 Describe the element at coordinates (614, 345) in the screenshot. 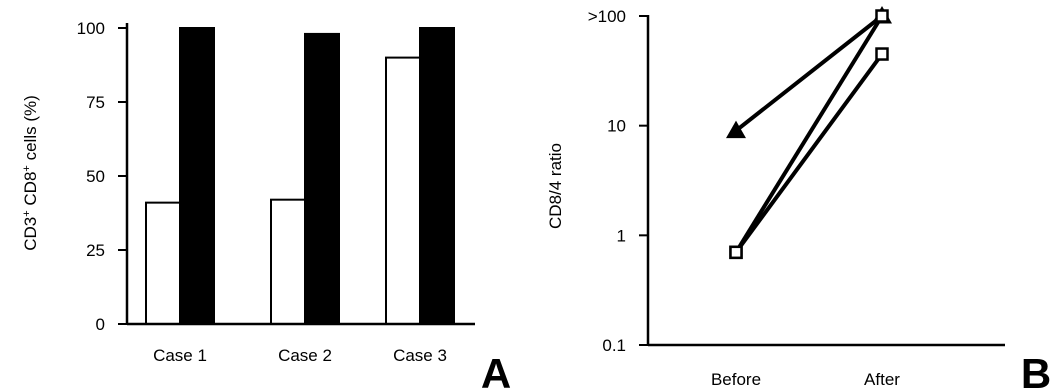

I see `y-tick-label: 0.1` at that location.